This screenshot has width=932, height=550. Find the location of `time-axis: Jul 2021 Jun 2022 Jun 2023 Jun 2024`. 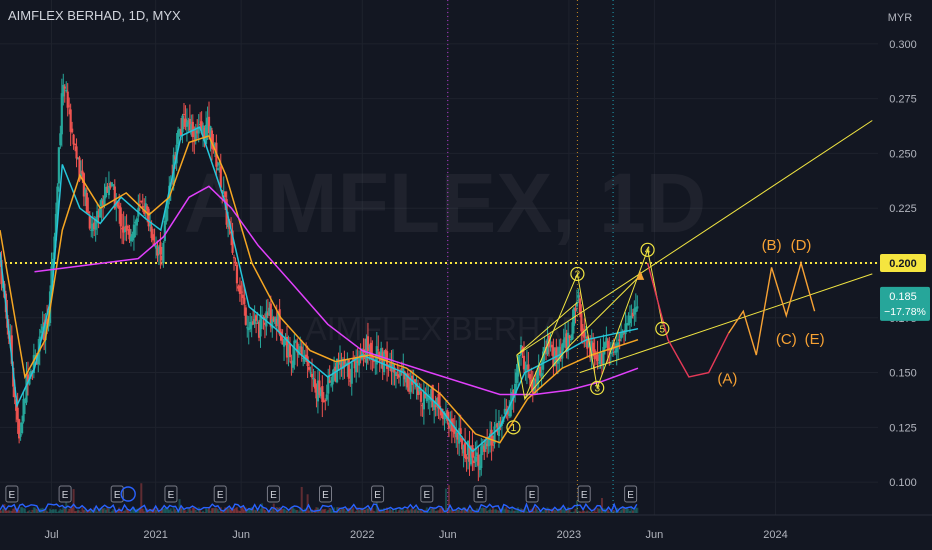

time-axis: Jul 2021 Jun 2022 Jun 2023 Jun 2024 is located at coordinates (415, 535).